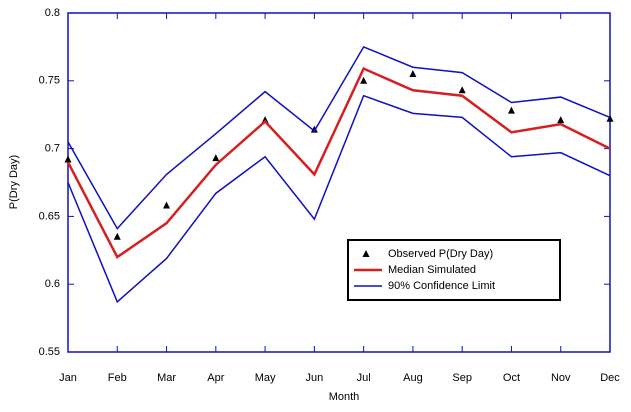  What do you see at coordinates (215, 378) in the screenshot?
I see `x-tick-label: Apr` at bounding box center [215, 378].